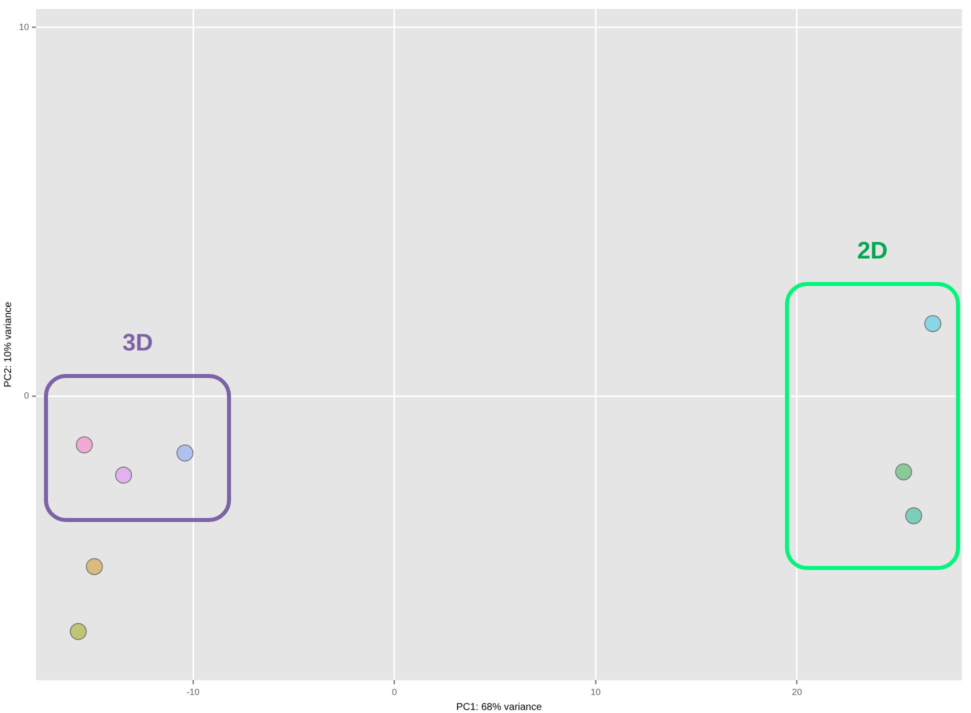 This screenshot has width=971, height=713. I want to click on x-tick-label: 10, so click(595, 692).